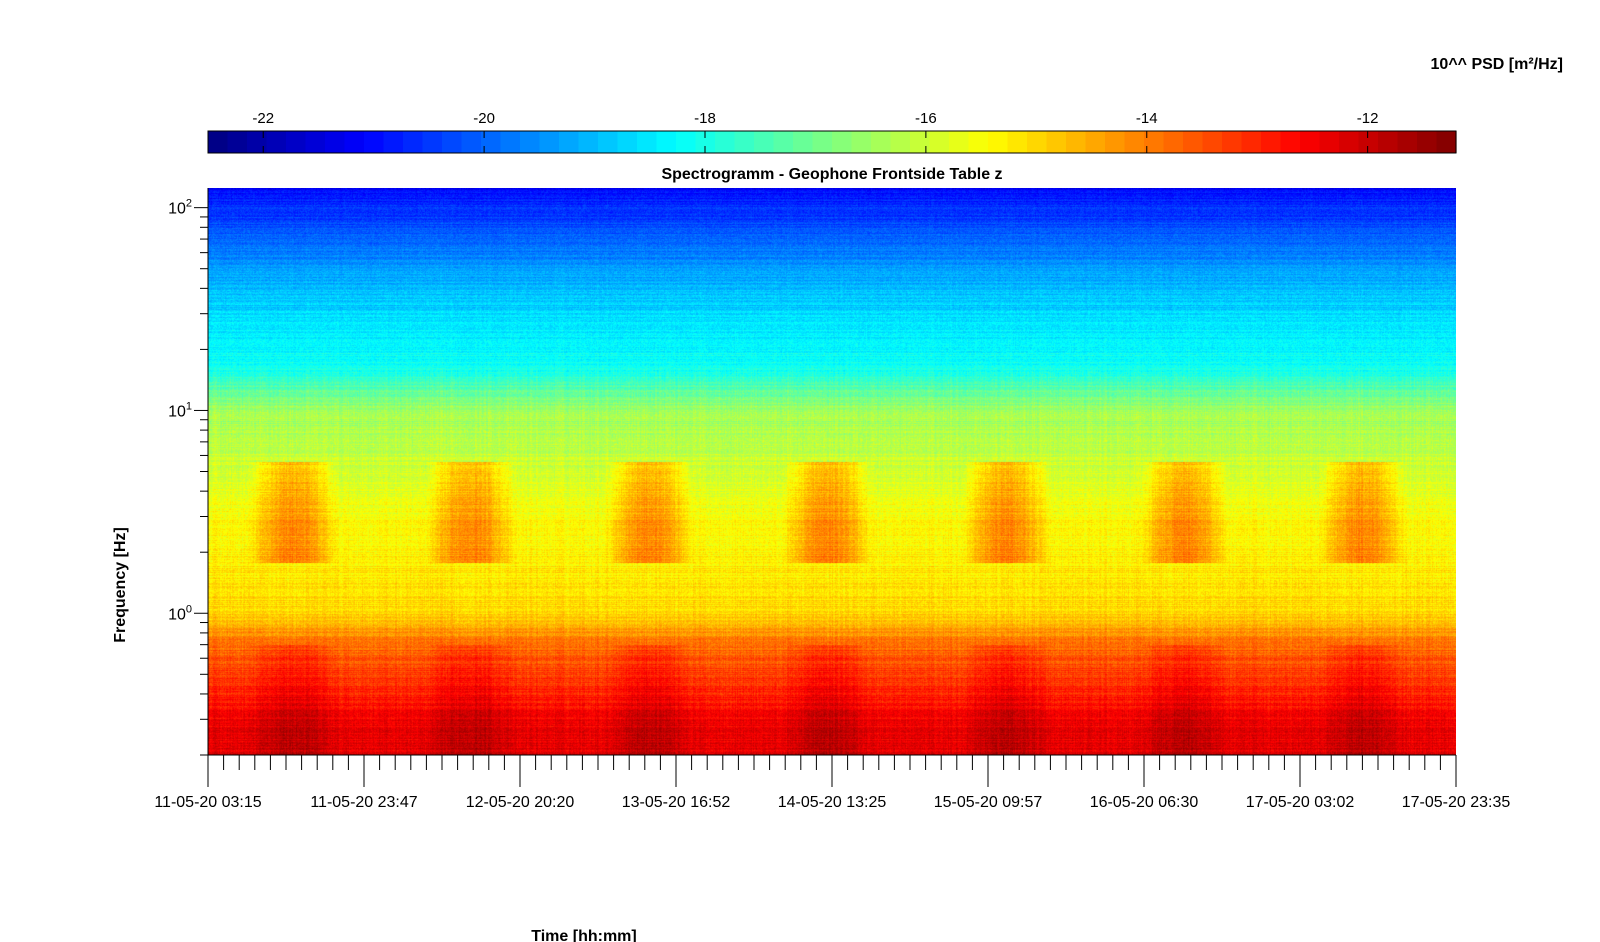  I want to click on y-axis-label: Frequency [Hz], so click(120, 585).